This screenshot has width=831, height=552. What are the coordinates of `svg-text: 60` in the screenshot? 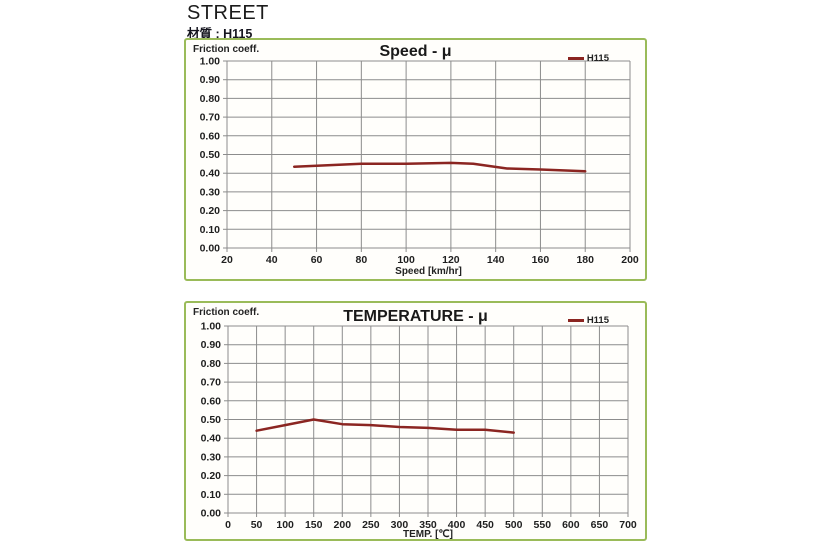 It's located at (317, 260).